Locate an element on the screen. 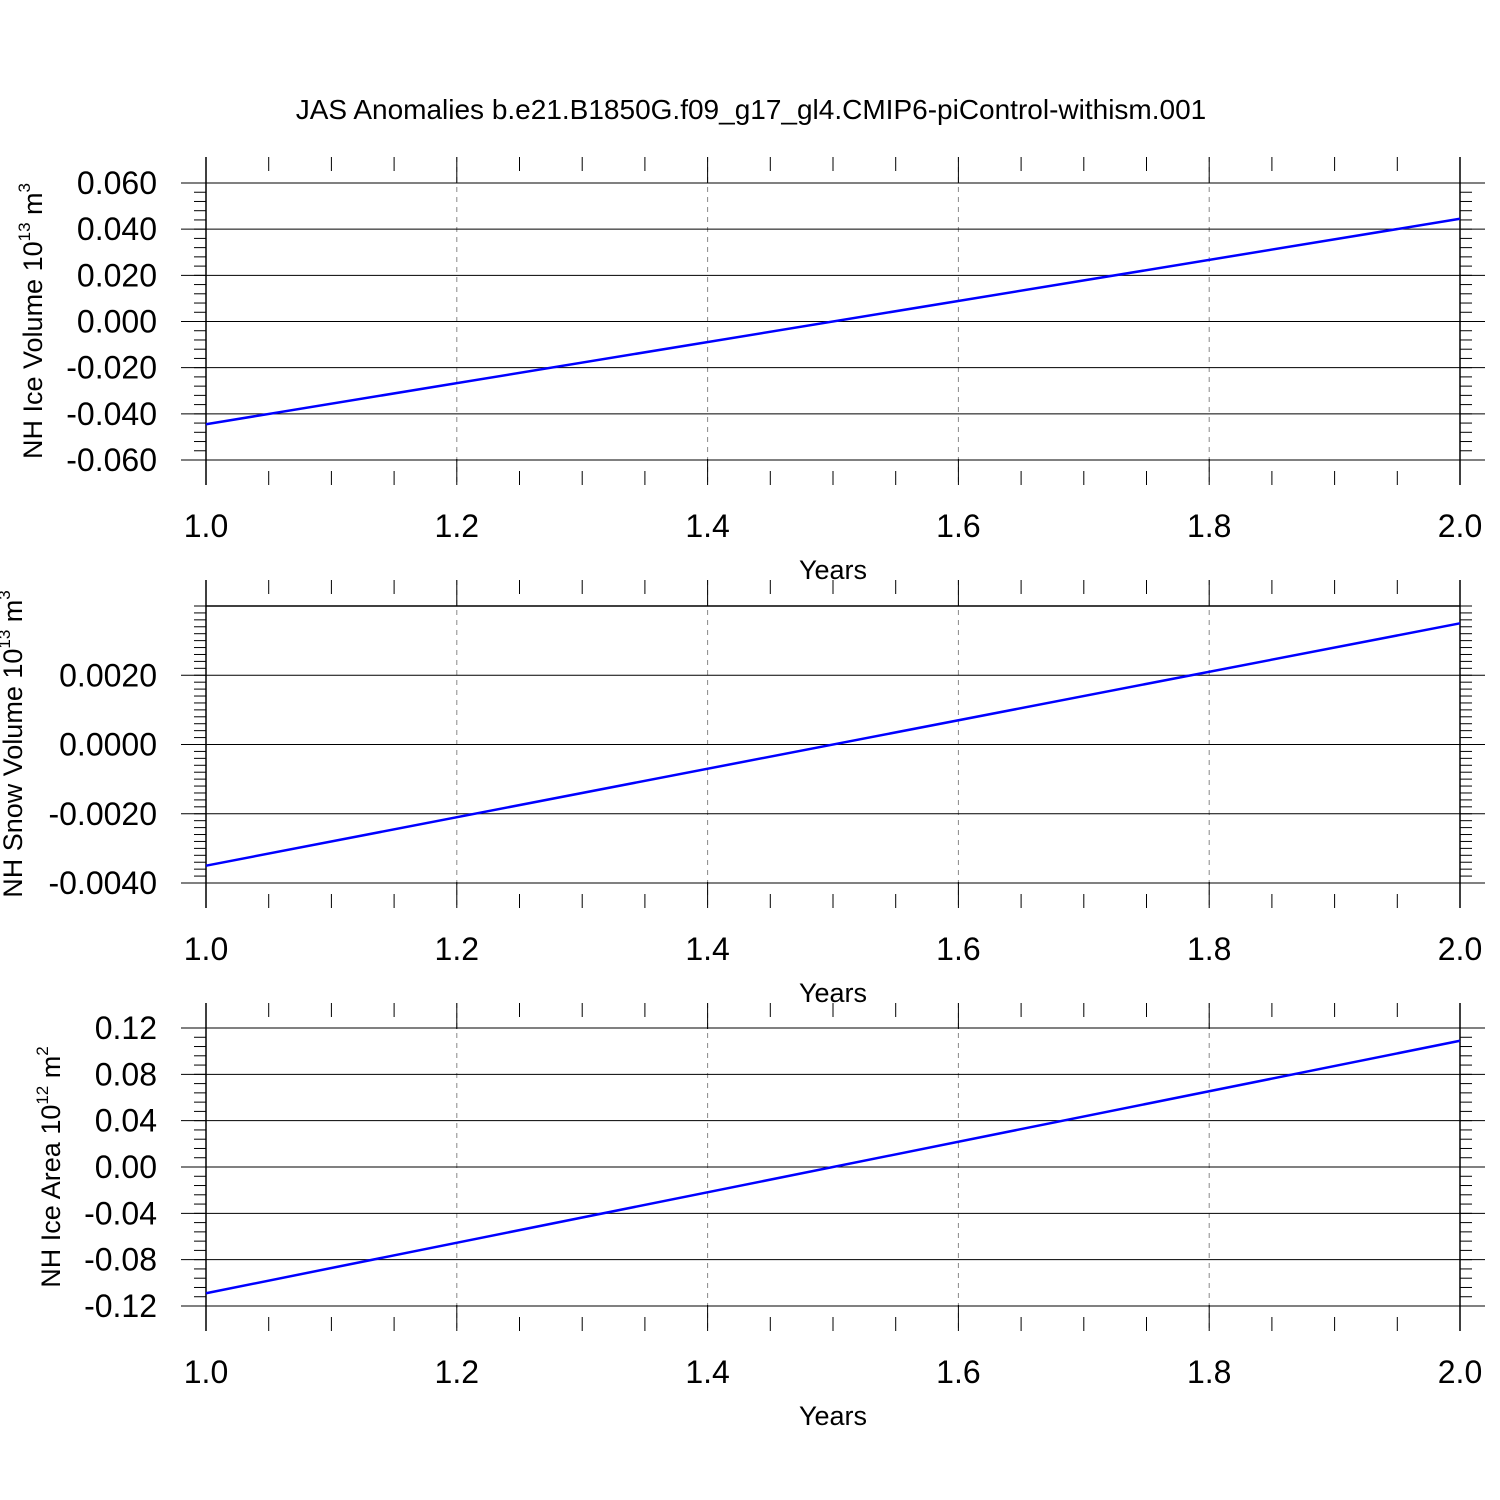 The image size is (1500, 1500). y-tick-label: 0.0020 is located at coordinates (108, 675).